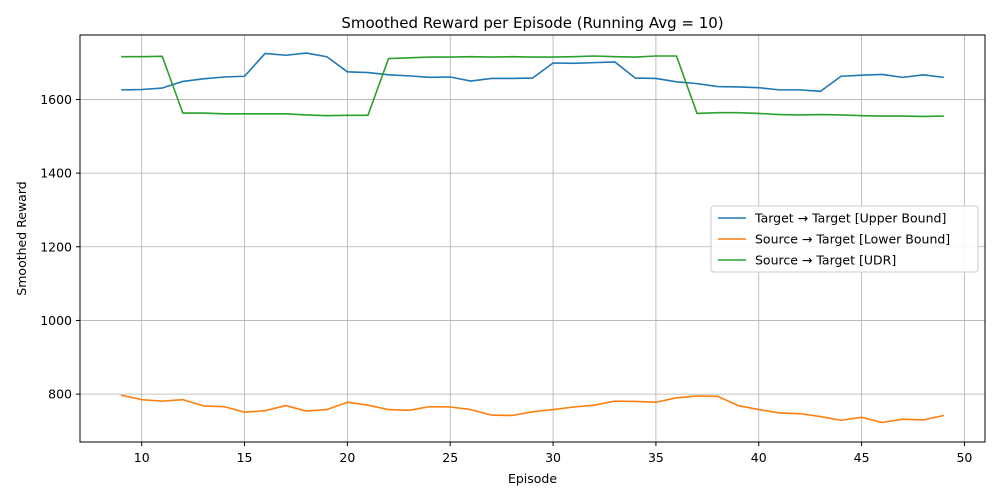 Image resolution: width=1000 pixels, height=500 pixels. Describe the element at coordinates (56, 246) in the screenshot. I see `y-tick-label: 1200` at that location.